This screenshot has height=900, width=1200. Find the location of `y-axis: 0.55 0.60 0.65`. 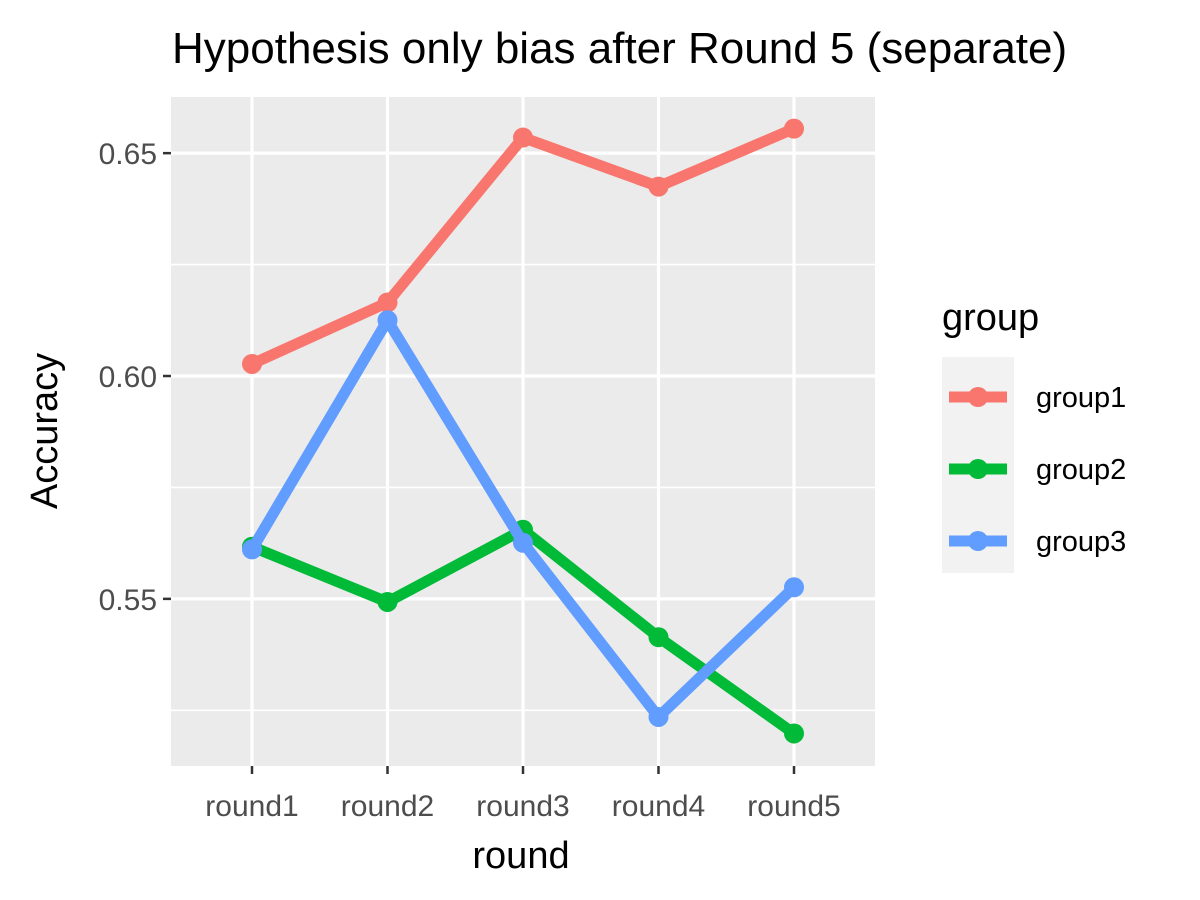

y-axis: 0.55 0.60 0.65 is located at coordinates (135, 377).